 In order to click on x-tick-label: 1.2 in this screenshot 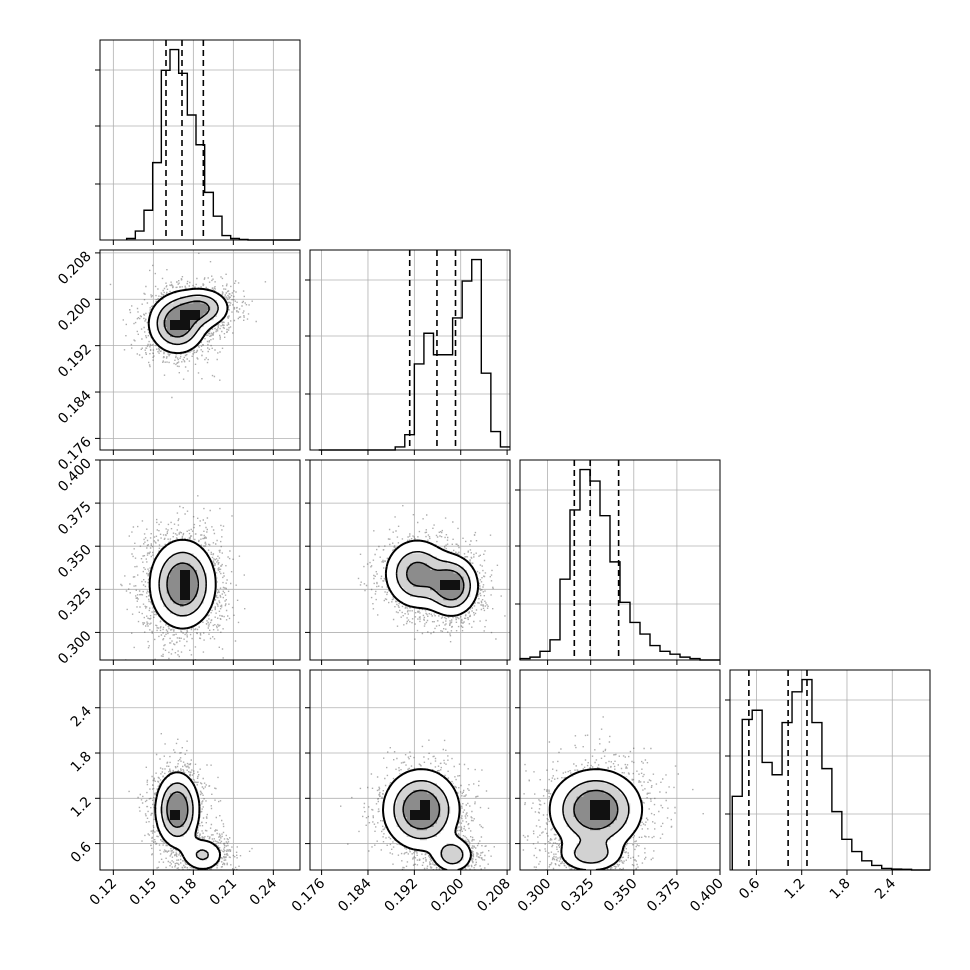, I will do `click(794, 889)`.